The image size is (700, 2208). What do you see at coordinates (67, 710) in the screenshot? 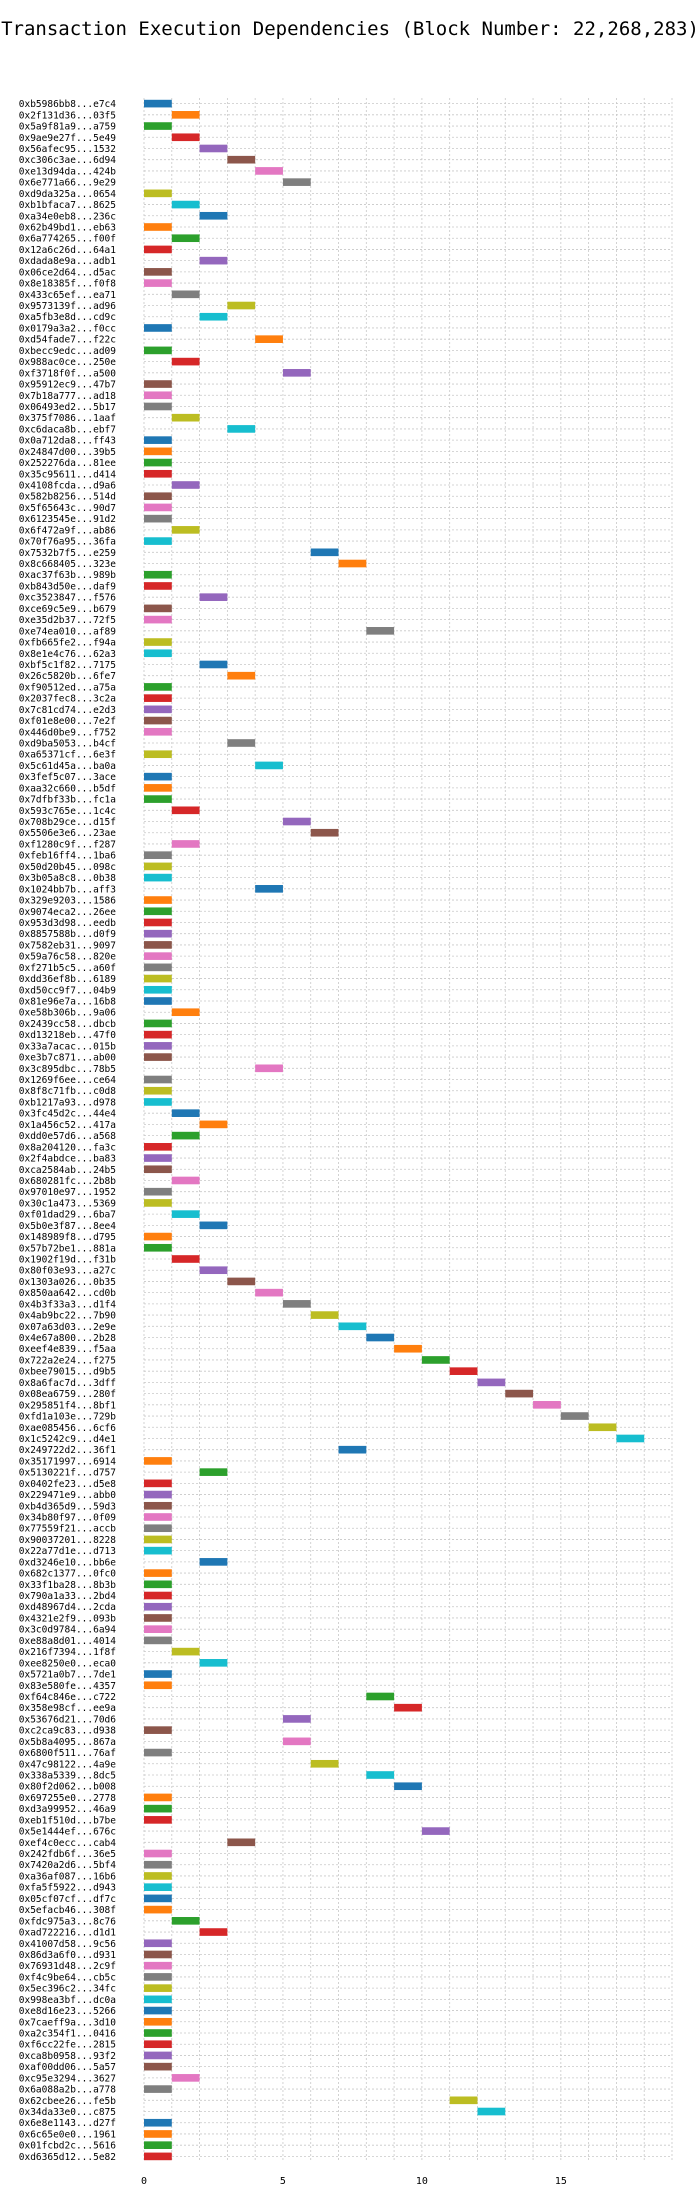
I see `y-tick-label: 0x7c81cd74...e2d3` at bounding box center [67, 710].